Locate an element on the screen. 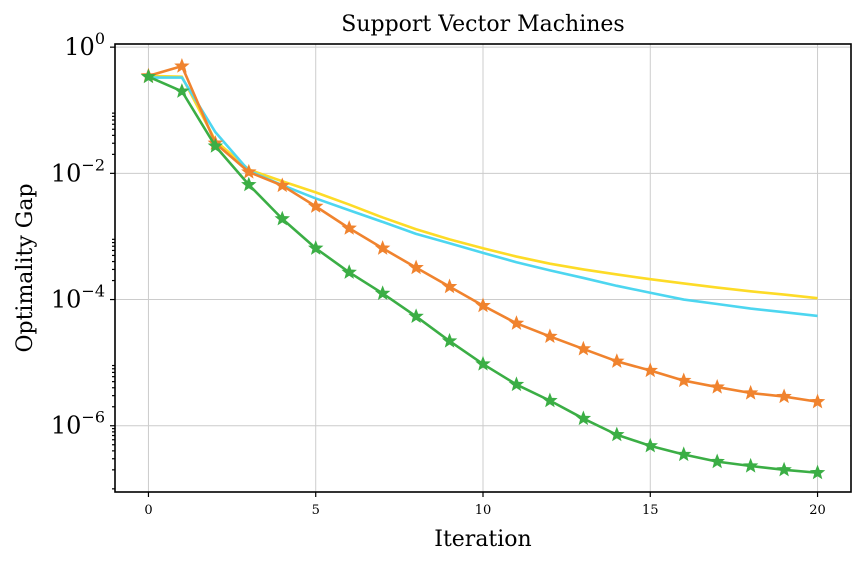  y-tick-label: 10⁻⁶ is located at coordinates (78, 424).